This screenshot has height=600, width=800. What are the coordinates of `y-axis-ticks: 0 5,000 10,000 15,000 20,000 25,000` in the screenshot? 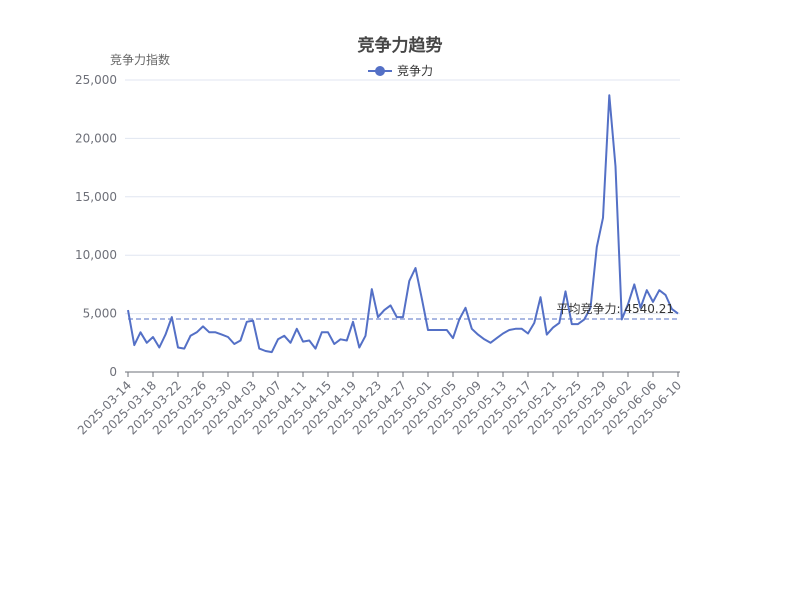 It's located at (96, 226).